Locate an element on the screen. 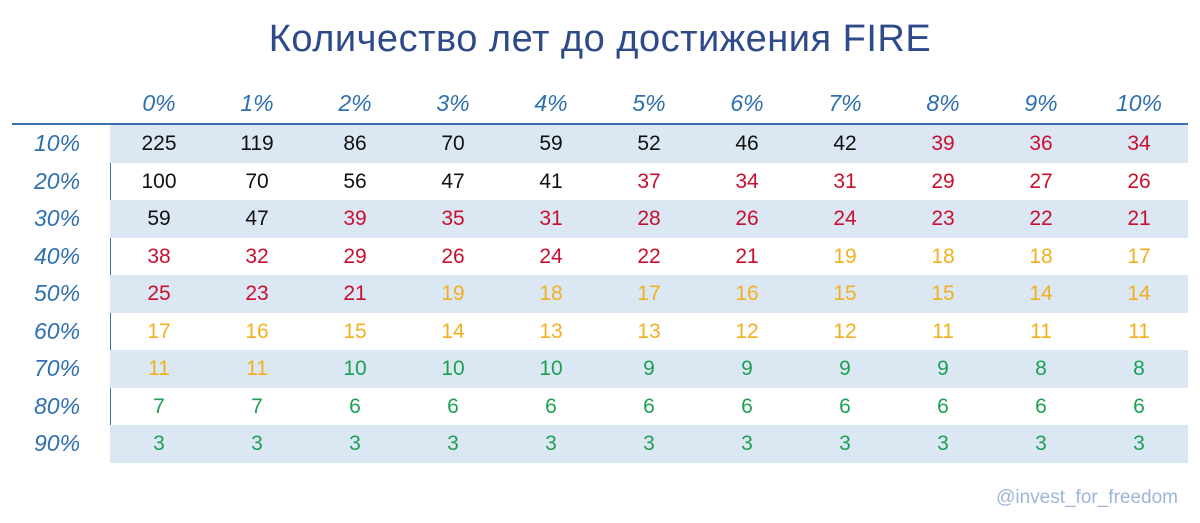  column-header: 7% is located at coordinates (845, 102).